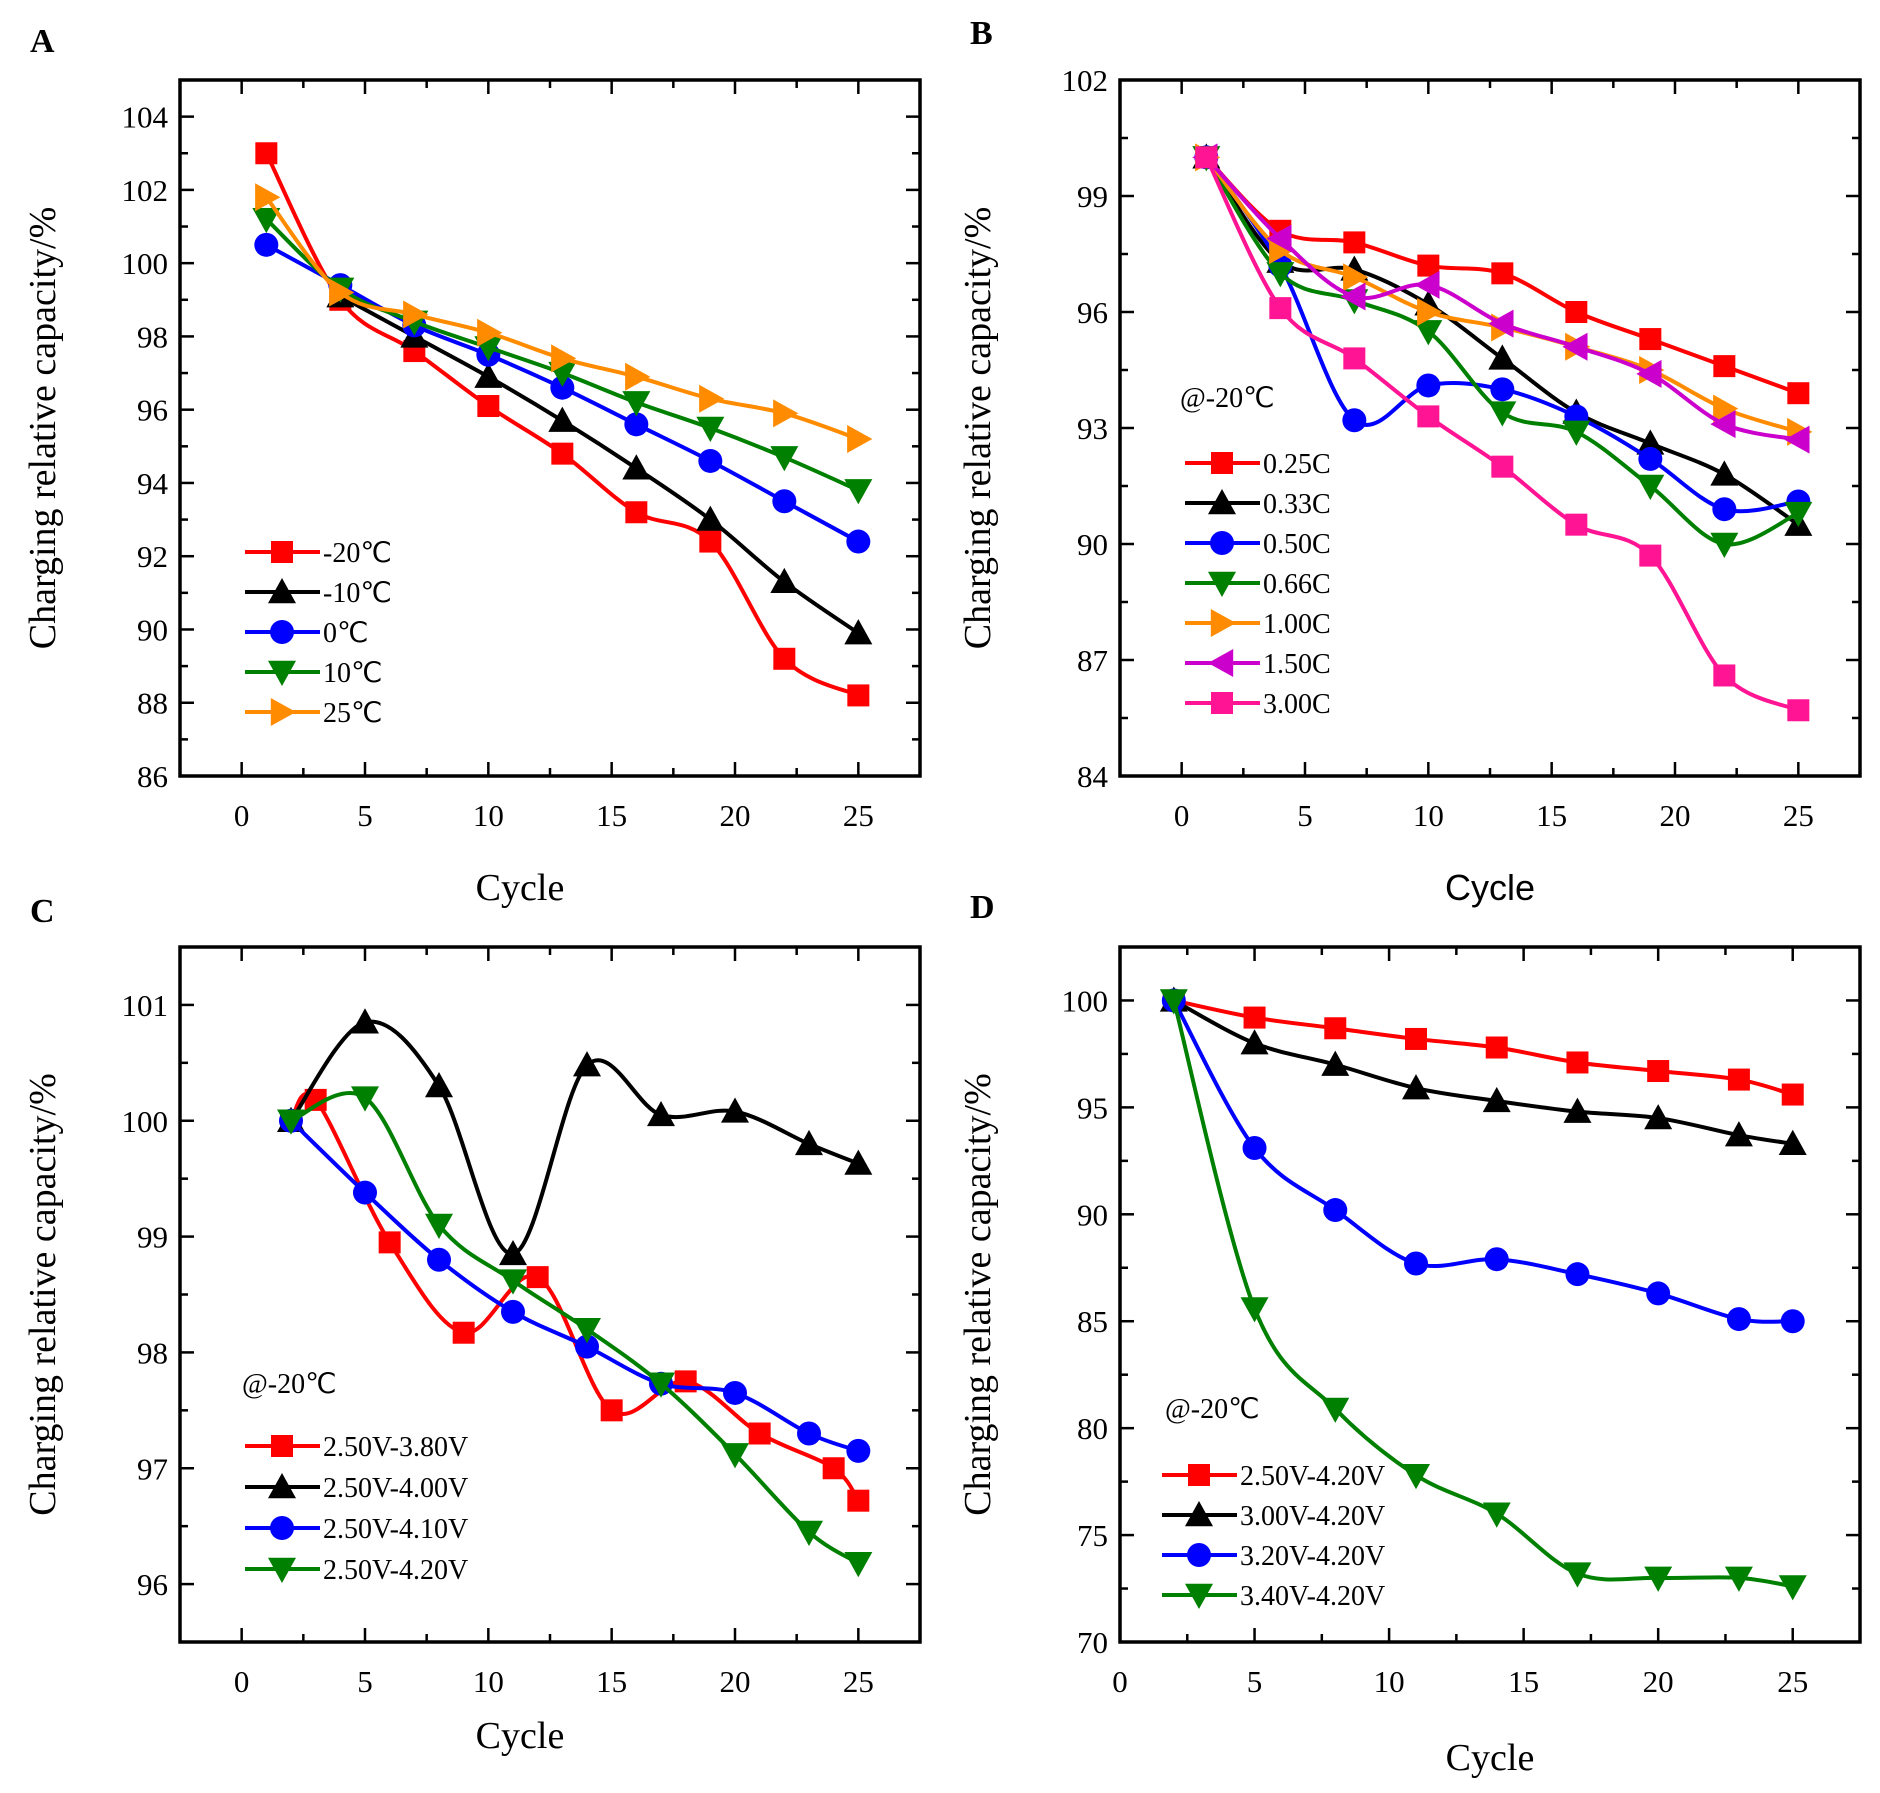 Image resolution: width=1880 pixels, height=1793 pixels. I want to click on panel-b-y-tick-label: 87, so click(1092, 660).